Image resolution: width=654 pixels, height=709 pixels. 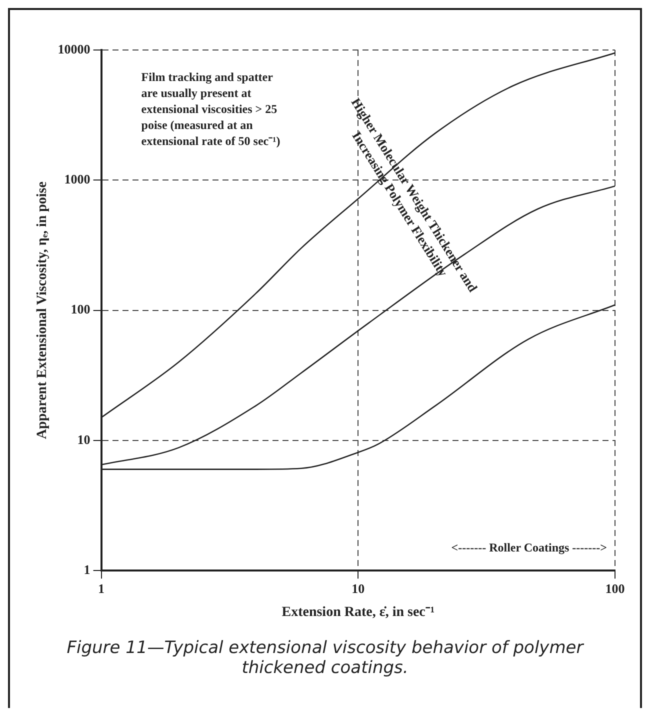 I want to click on x-tick-label: 100, so click(x=615, y=588).